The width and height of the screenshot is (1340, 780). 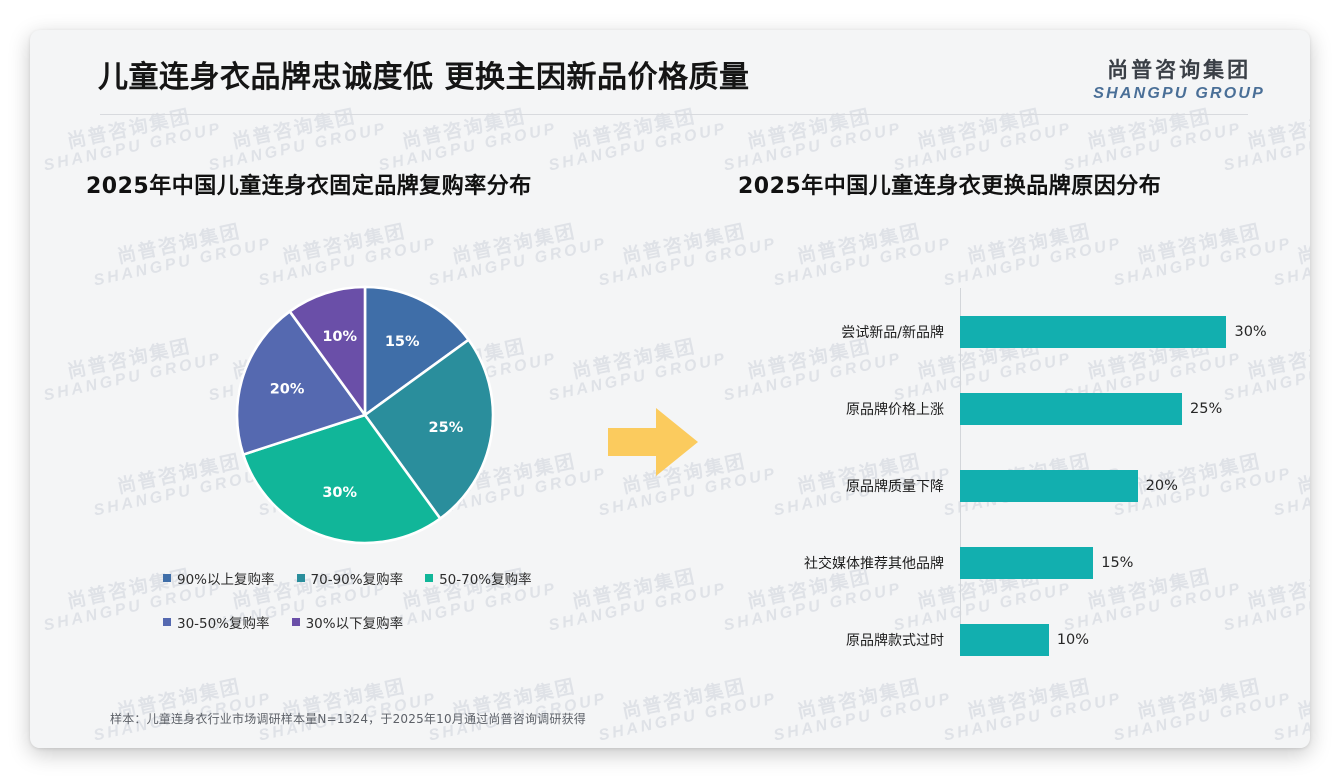 I want to click on bar-category-label: 尝试新品/新品牌, so click(x=892, y=333).